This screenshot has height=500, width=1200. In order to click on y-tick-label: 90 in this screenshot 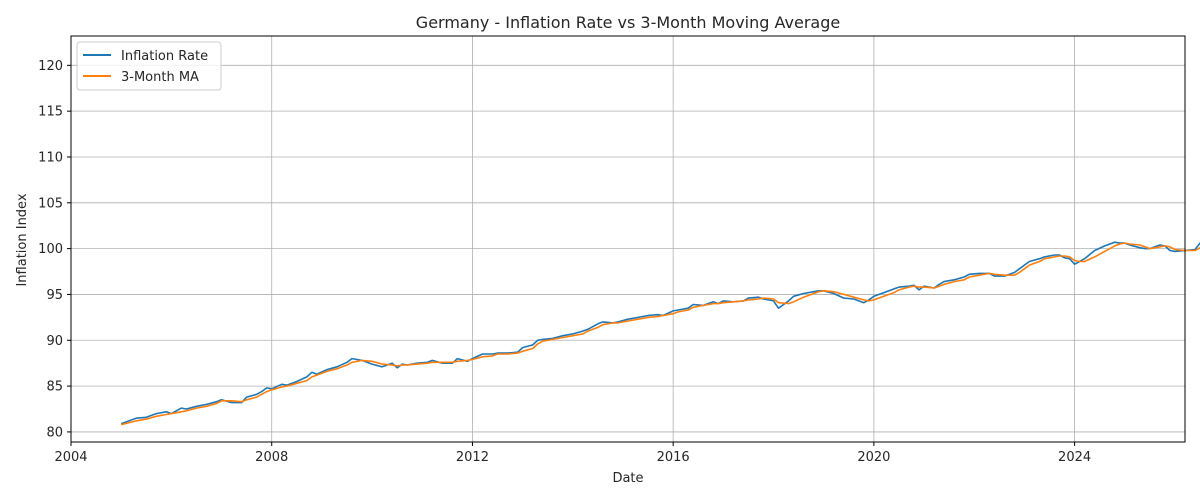, I will do `click(54, 341)`.